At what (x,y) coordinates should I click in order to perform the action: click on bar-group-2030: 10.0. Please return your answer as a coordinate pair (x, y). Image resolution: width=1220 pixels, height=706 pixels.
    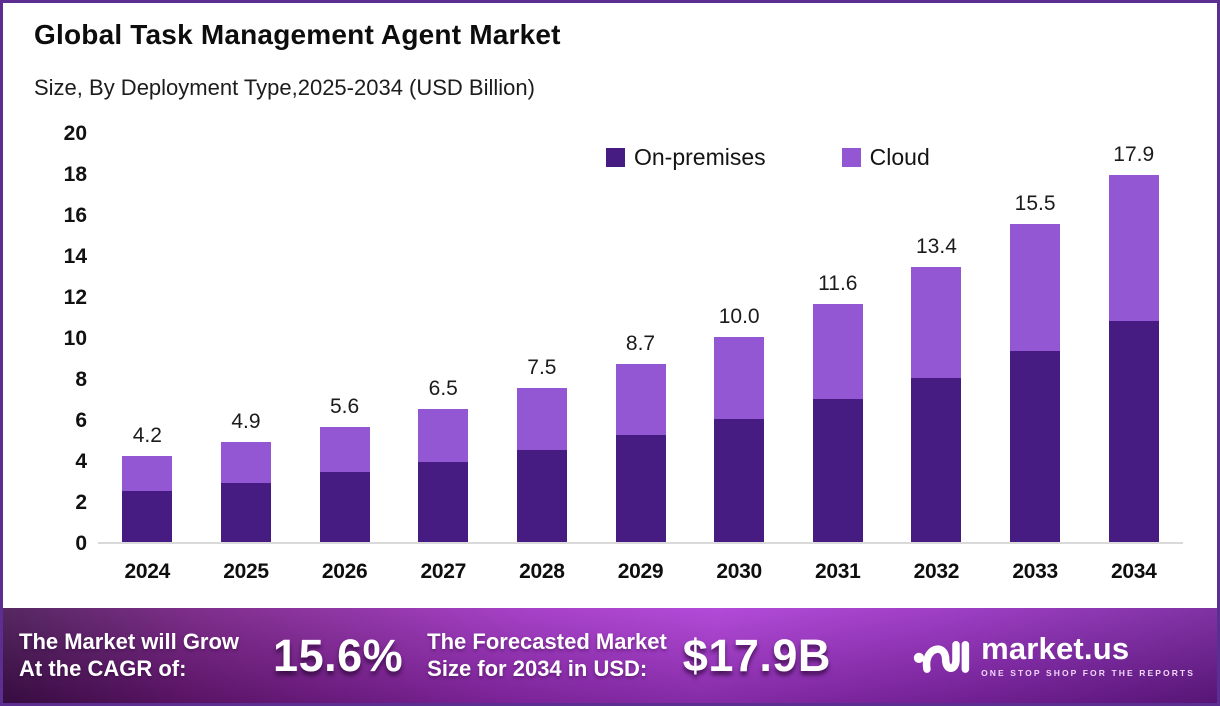
    Looking at the image, I should click on (739, 338).